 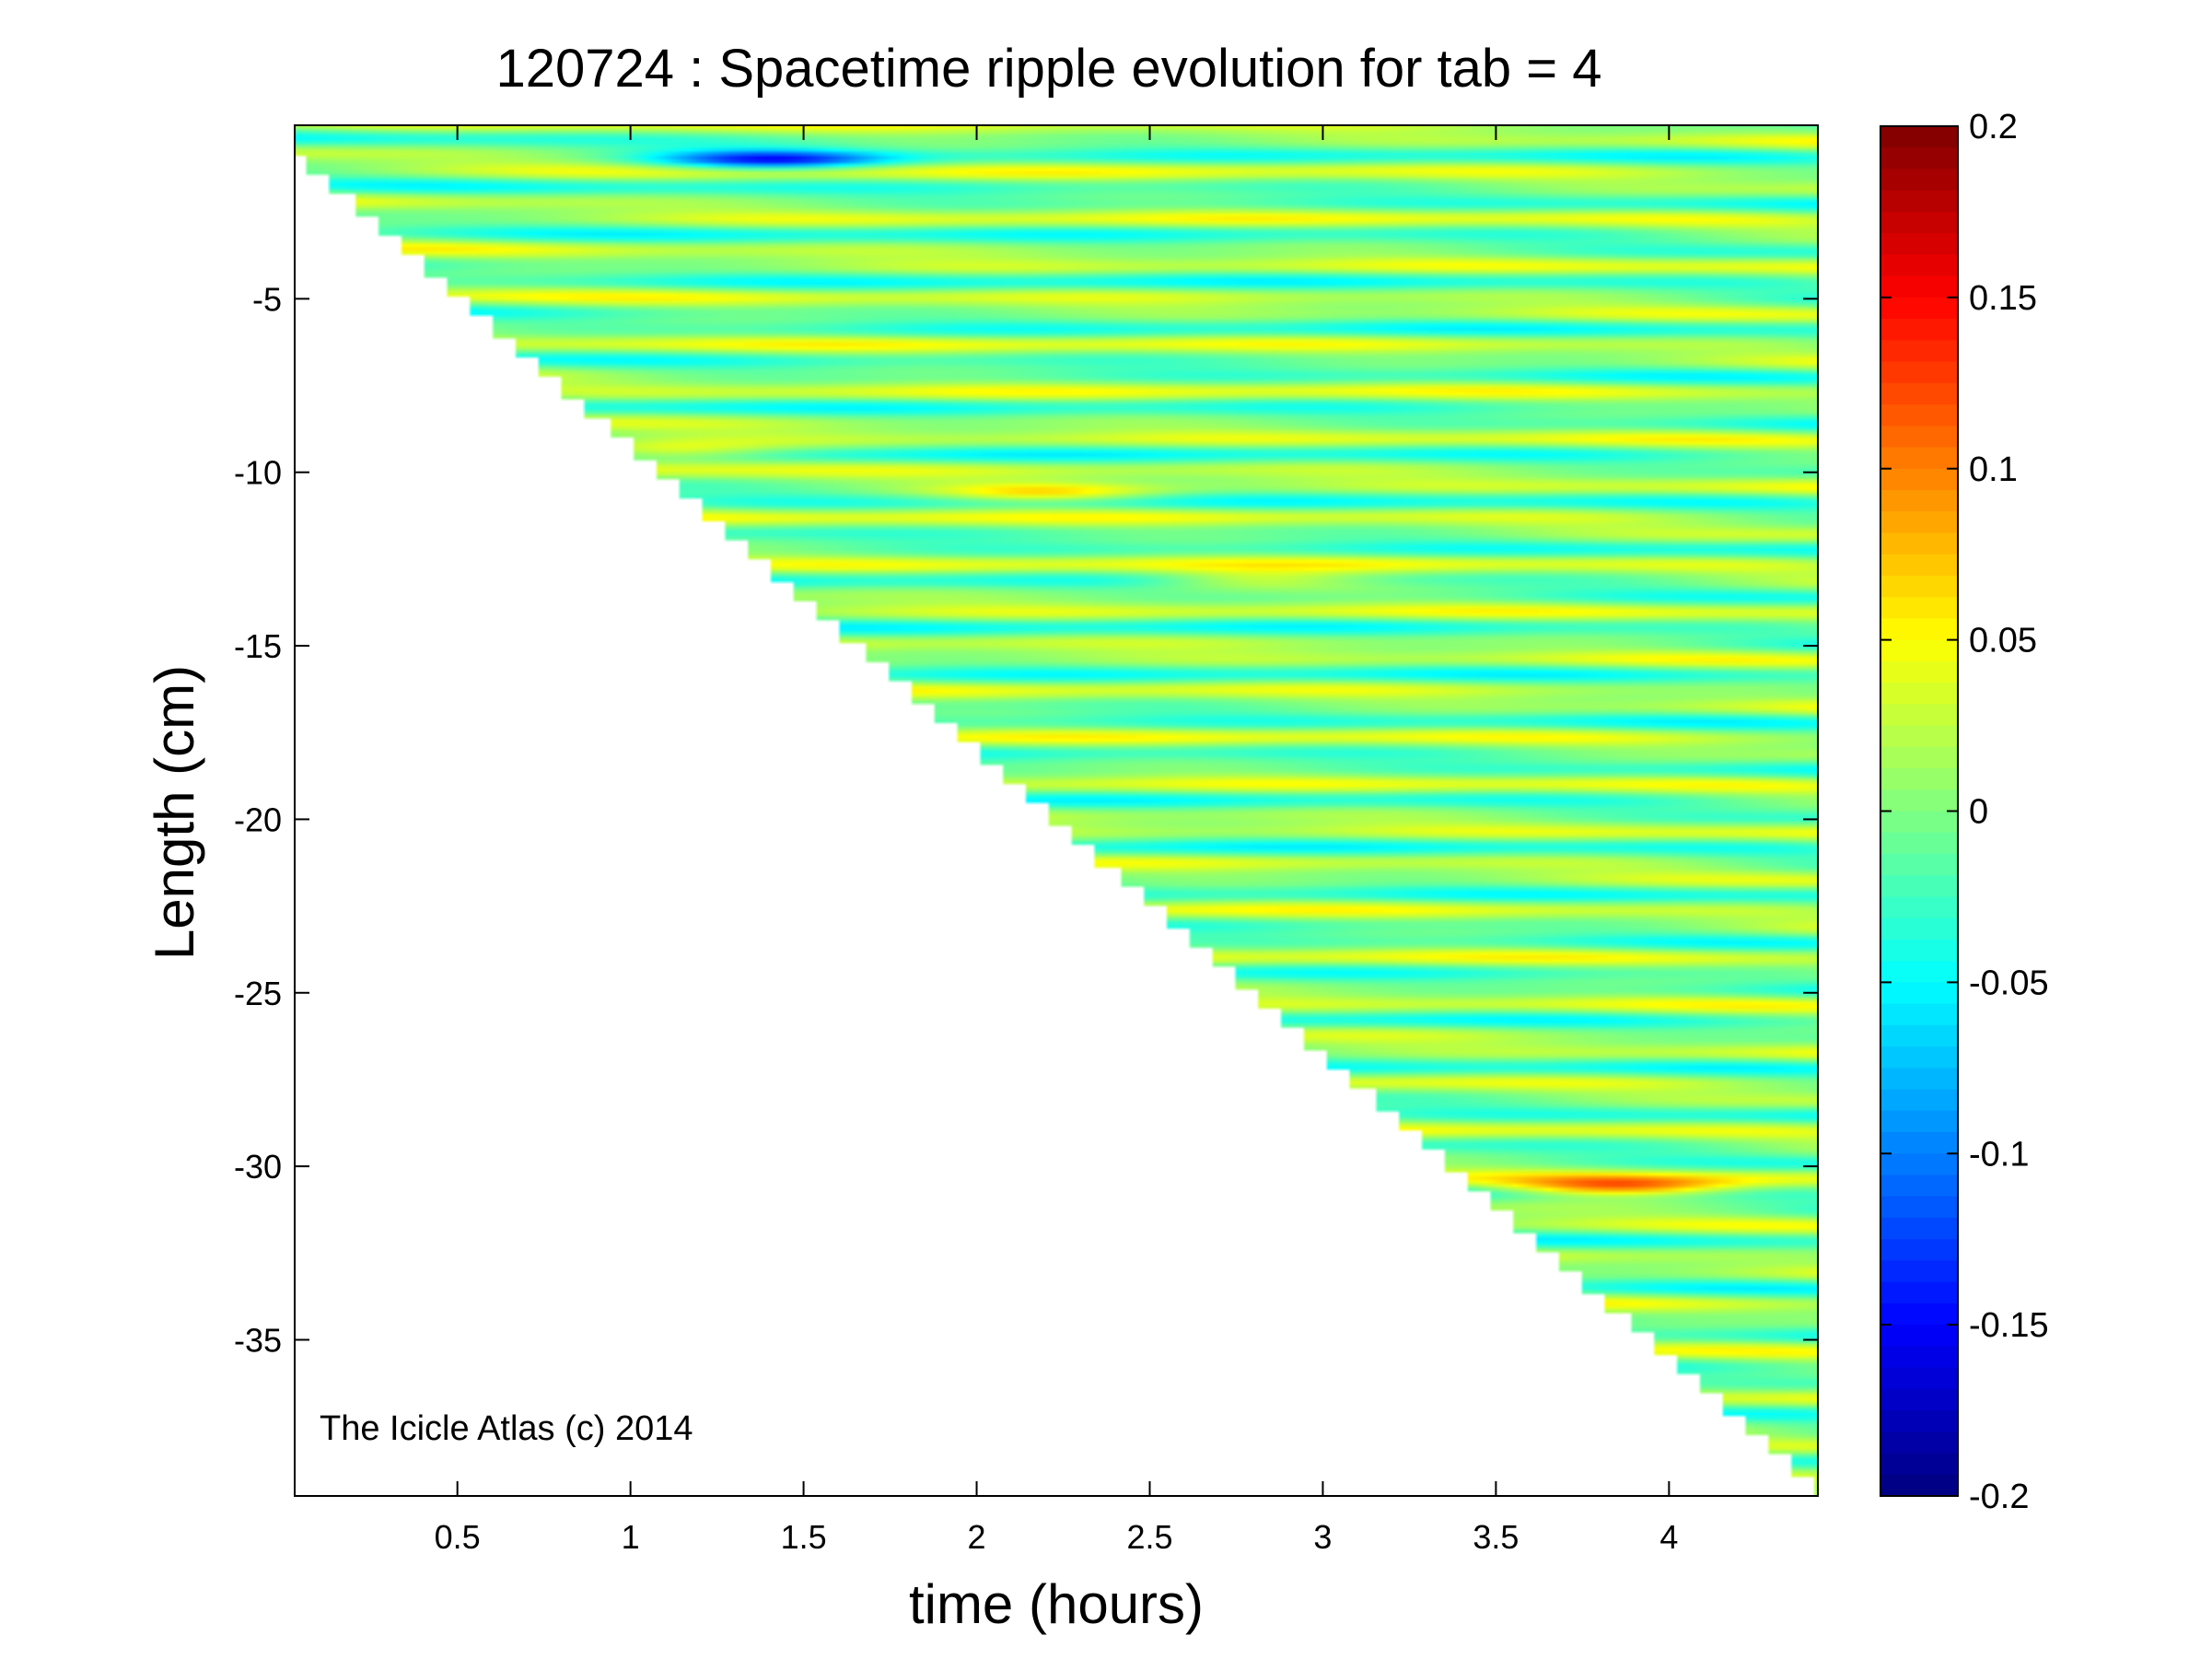 I want to click on y-tick: -25, so click(x=1026, y=993).